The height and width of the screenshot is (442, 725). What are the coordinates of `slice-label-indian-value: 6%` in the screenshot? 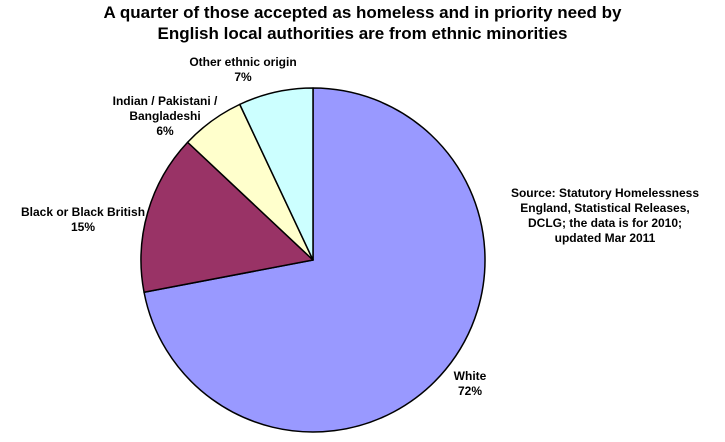 It's located at (165, 131).